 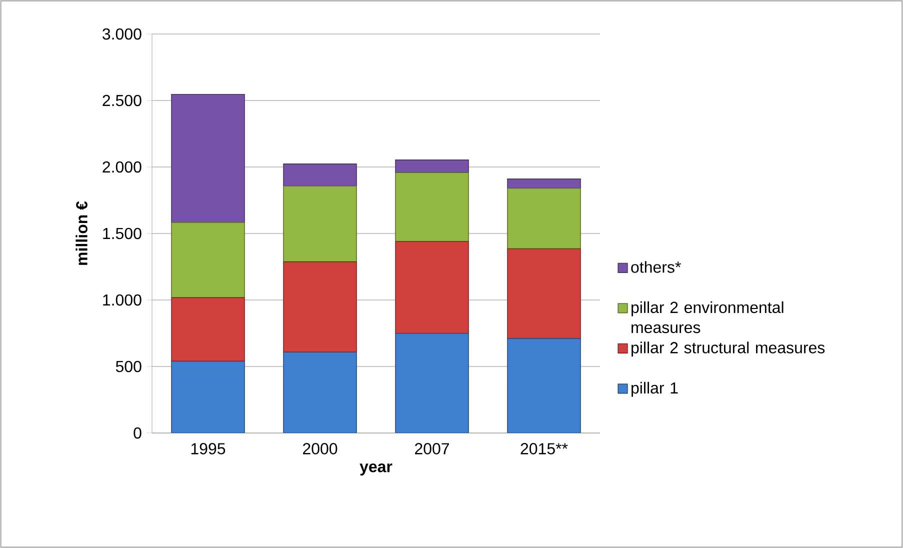 I want to click on y-axis-title: million €, so click(x=82, y=233).